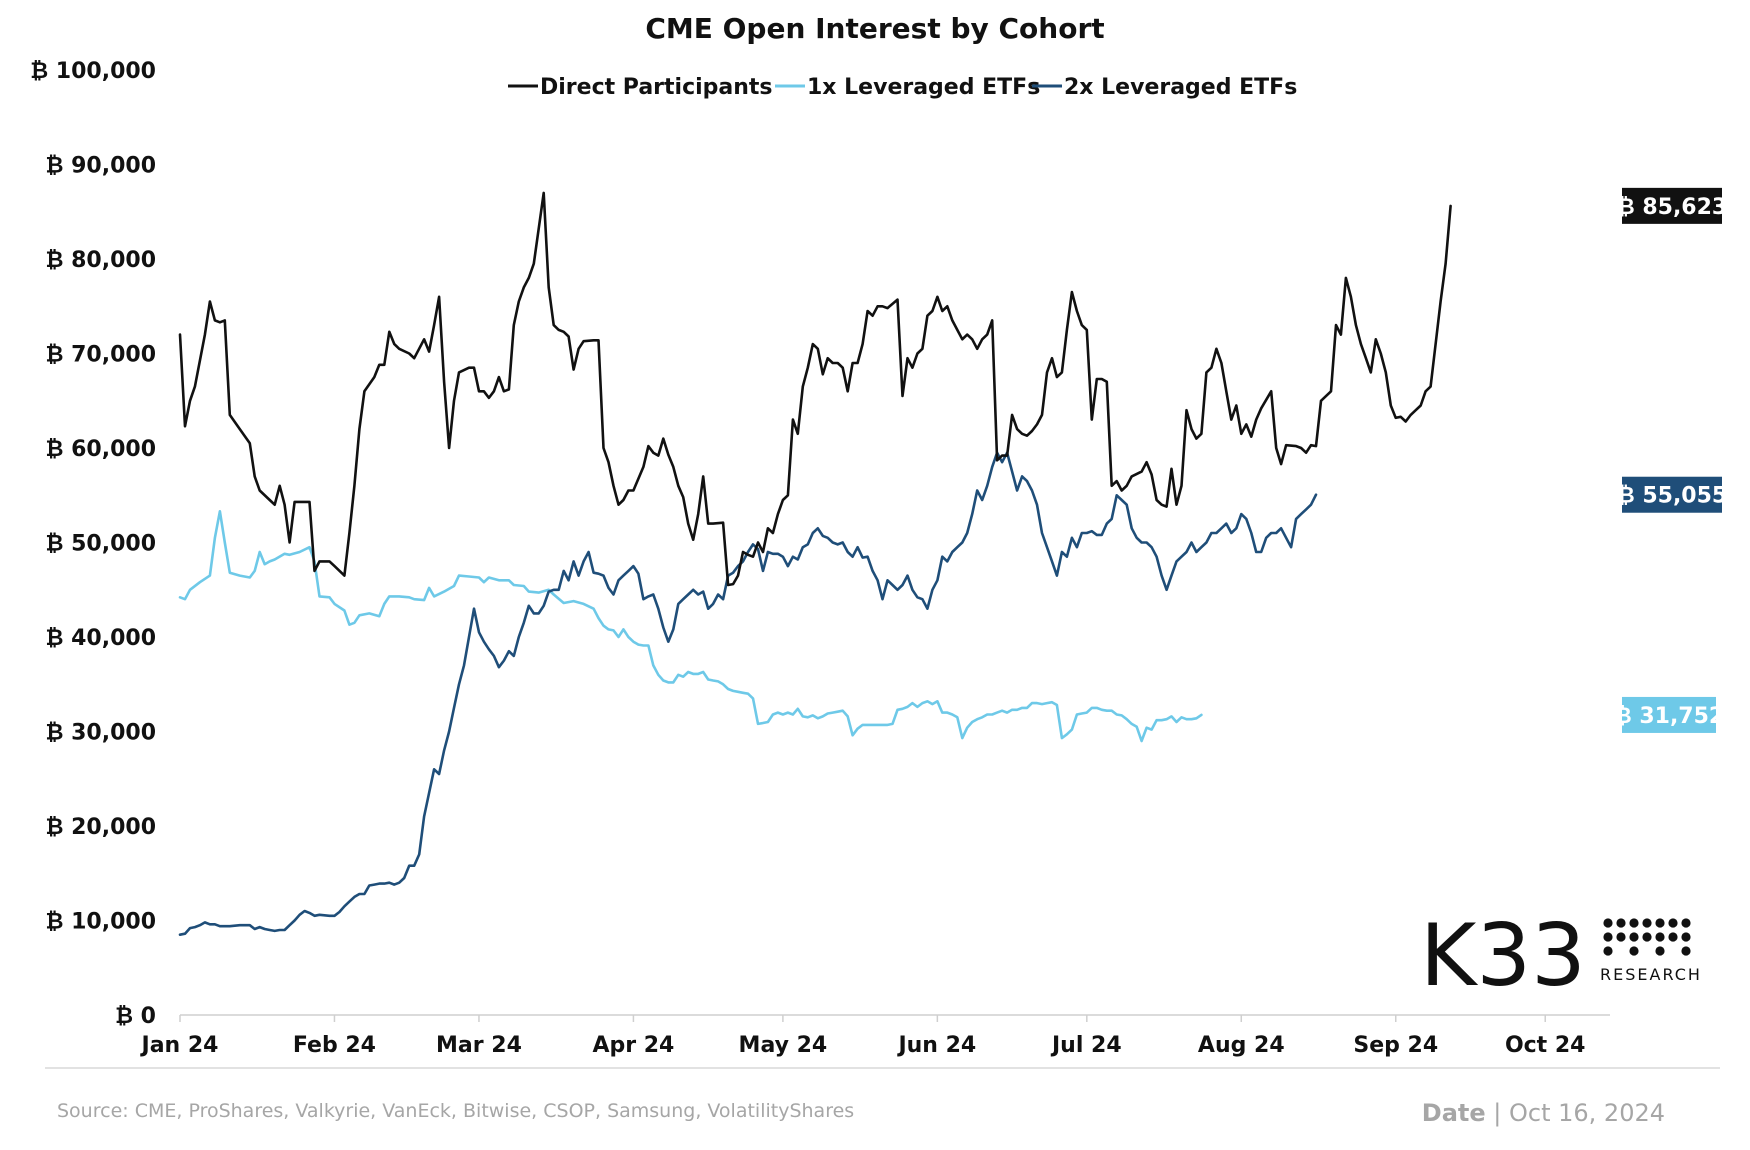  I want to click on logo-wordmark: K33, so click(1503, 956).